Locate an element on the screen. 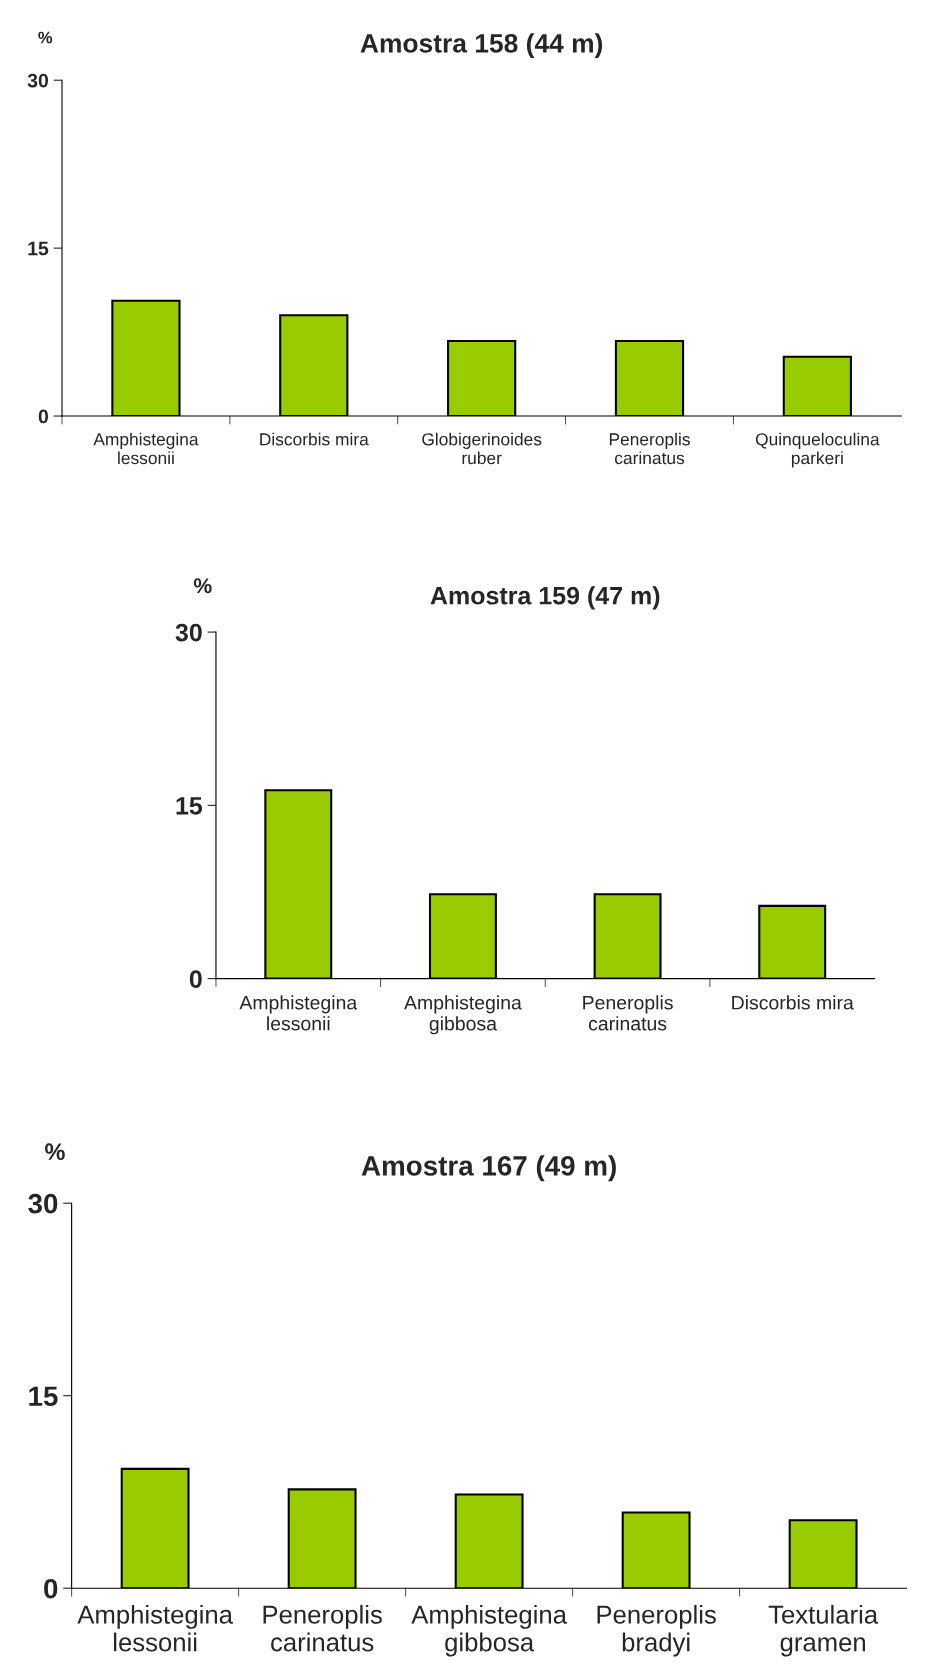  chart-title: Amostra 158 (44 m) is located at coordinates (481, 45).